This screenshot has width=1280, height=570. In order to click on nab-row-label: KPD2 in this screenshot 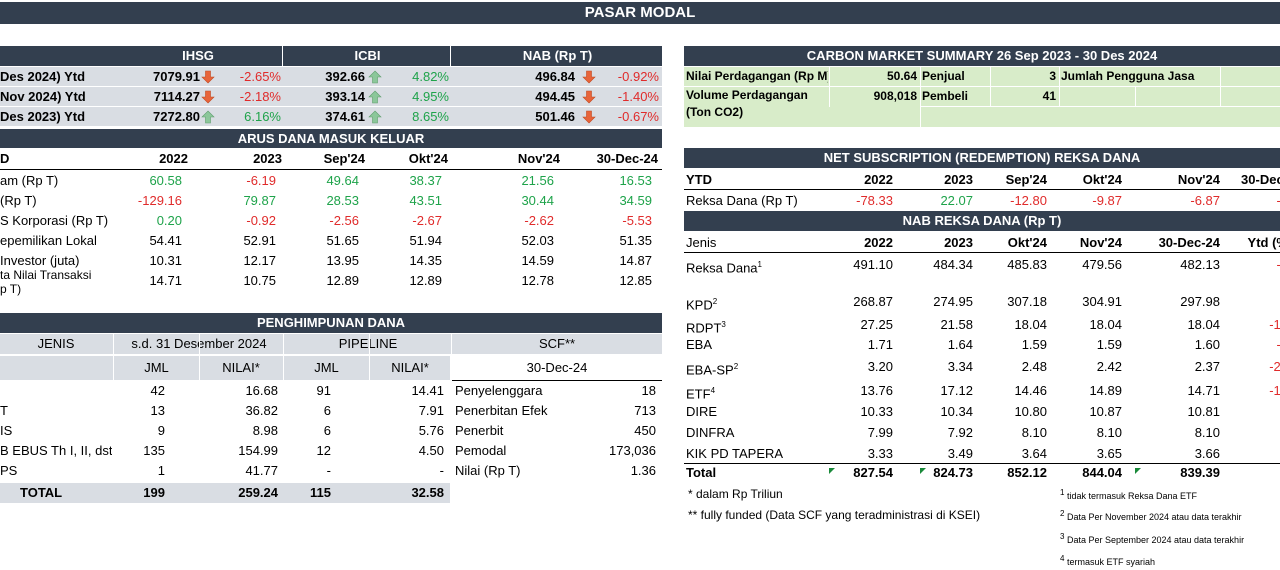, I will do `click(702, 304)`.